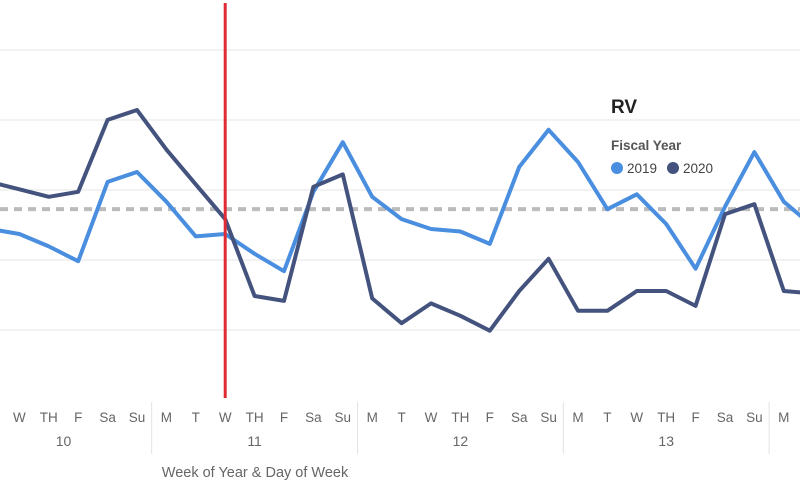 The image size is (800, 483). What do you see at coordinates (642, 168) in the screenshot?
I see `legend-label-2019: 2019` at bounding box center [642, 168].